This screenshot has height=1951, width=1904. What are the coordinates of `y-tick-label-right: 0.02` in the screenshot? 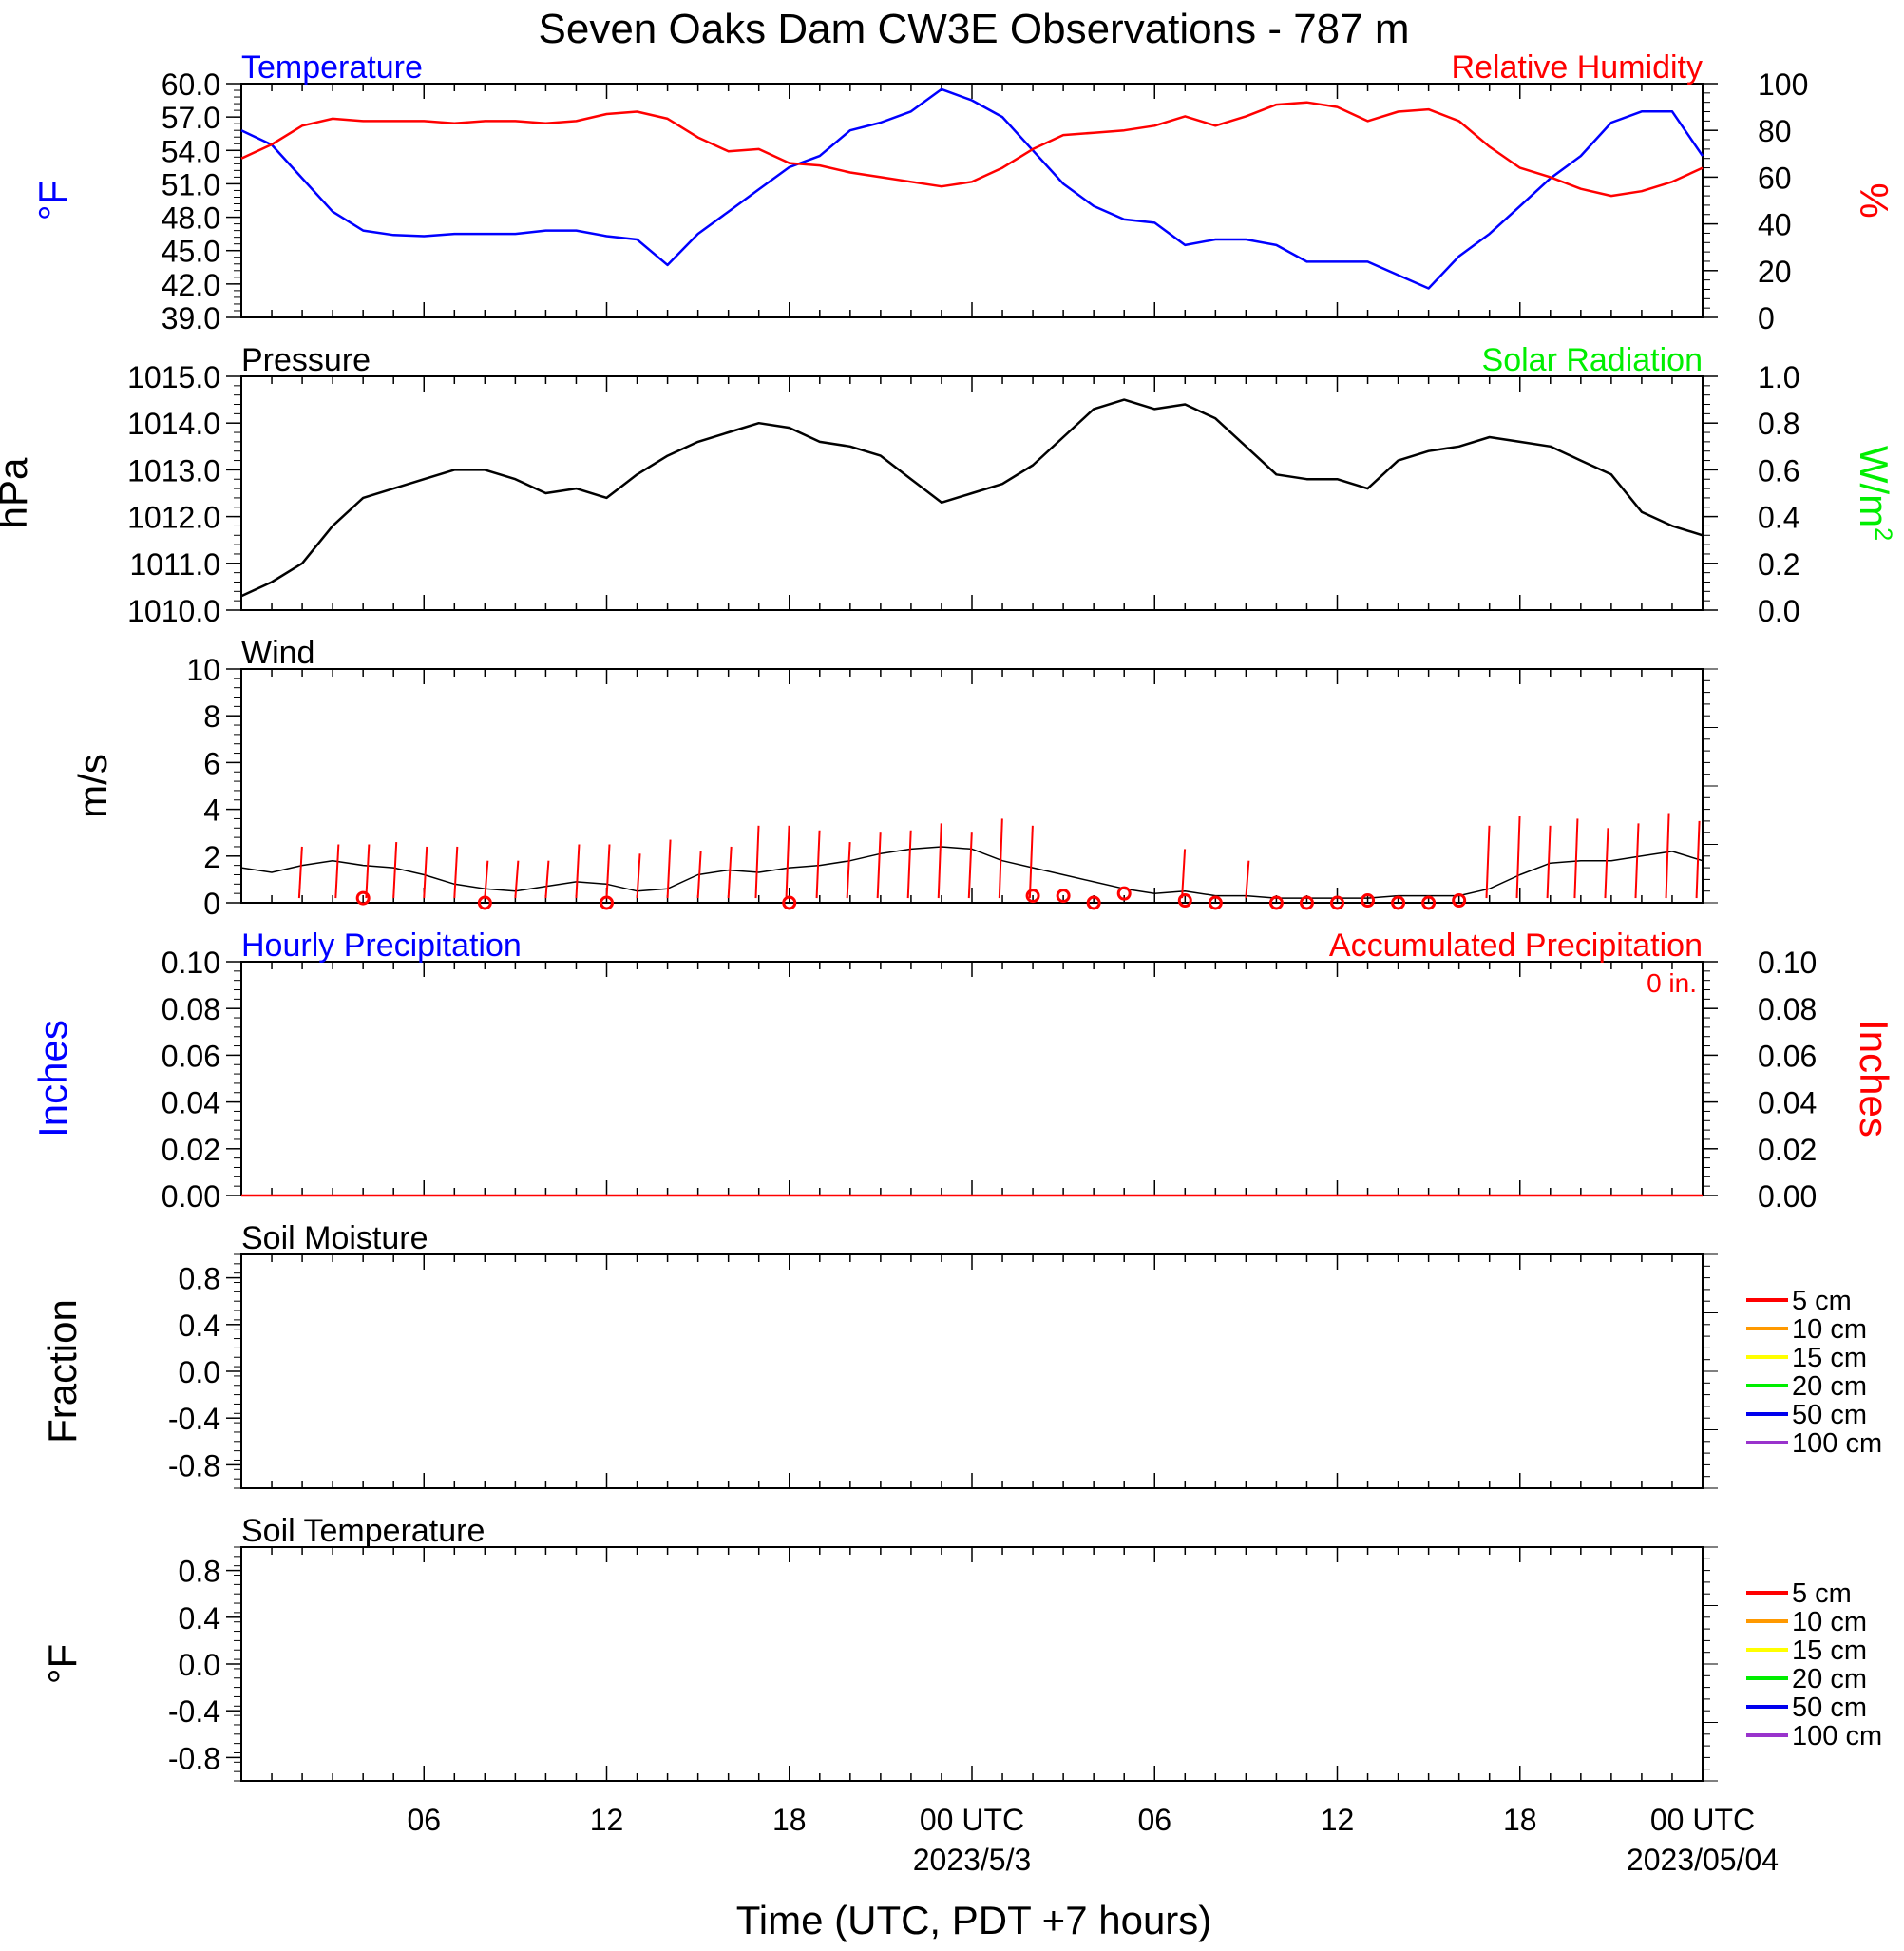 It's located at (1787, 1150).